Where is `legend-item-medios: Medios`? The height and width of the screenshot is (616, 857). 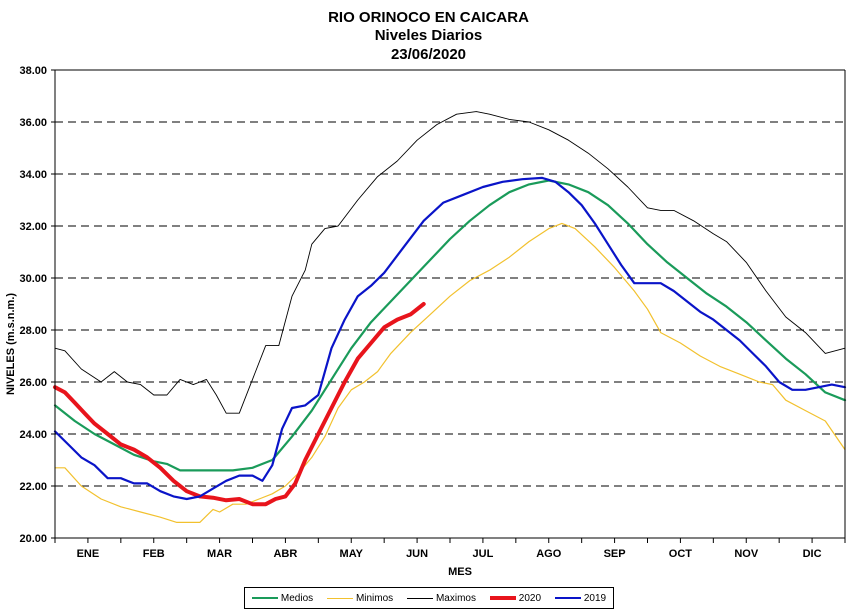 legend-item-medios: Medios is located at coordinates (282, 598).